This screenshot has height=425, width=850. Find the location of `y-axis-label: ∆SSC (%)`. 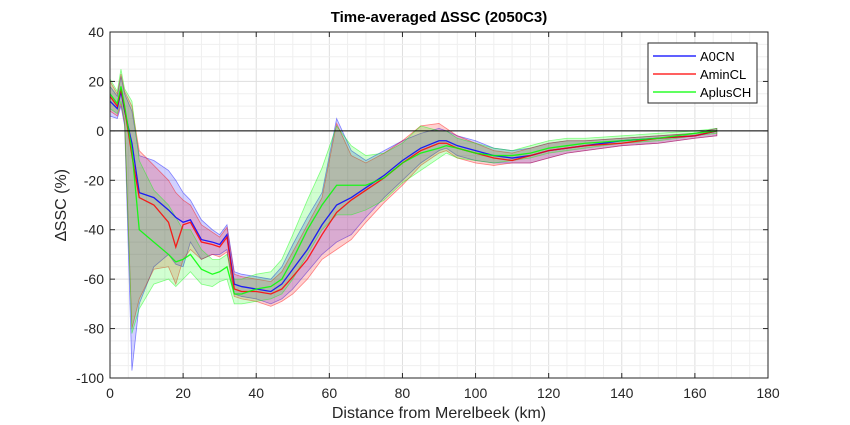

y-axis-label: ∆SSC (%) is located at coordinates (61, 205).